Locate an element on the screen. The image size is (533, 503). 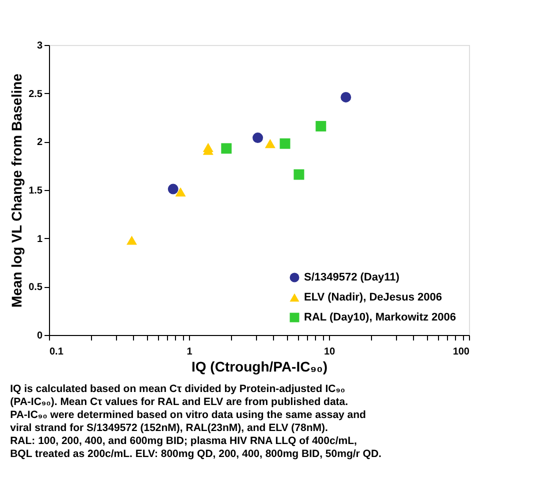
text: BQL treated as 200c/mL. ELV: 800mg QD, 200, 400, 800mg BID, 50mg/r QD. is located at coordinates (196, 454).